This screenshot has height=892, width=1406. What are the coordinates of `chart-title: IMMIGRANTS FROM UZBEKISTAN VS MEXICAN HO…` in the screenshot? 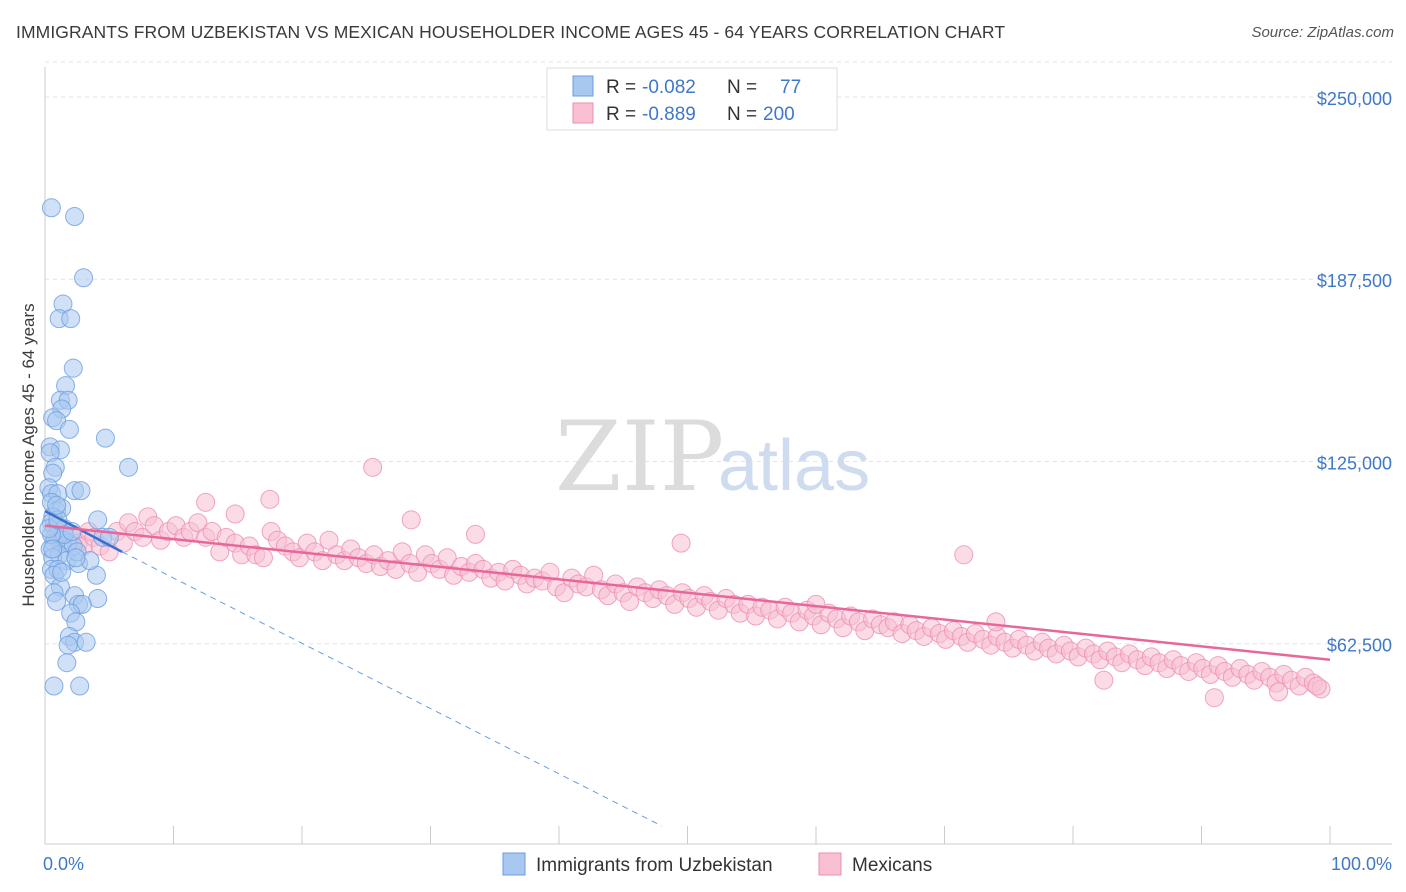 It's located at (511, 32).